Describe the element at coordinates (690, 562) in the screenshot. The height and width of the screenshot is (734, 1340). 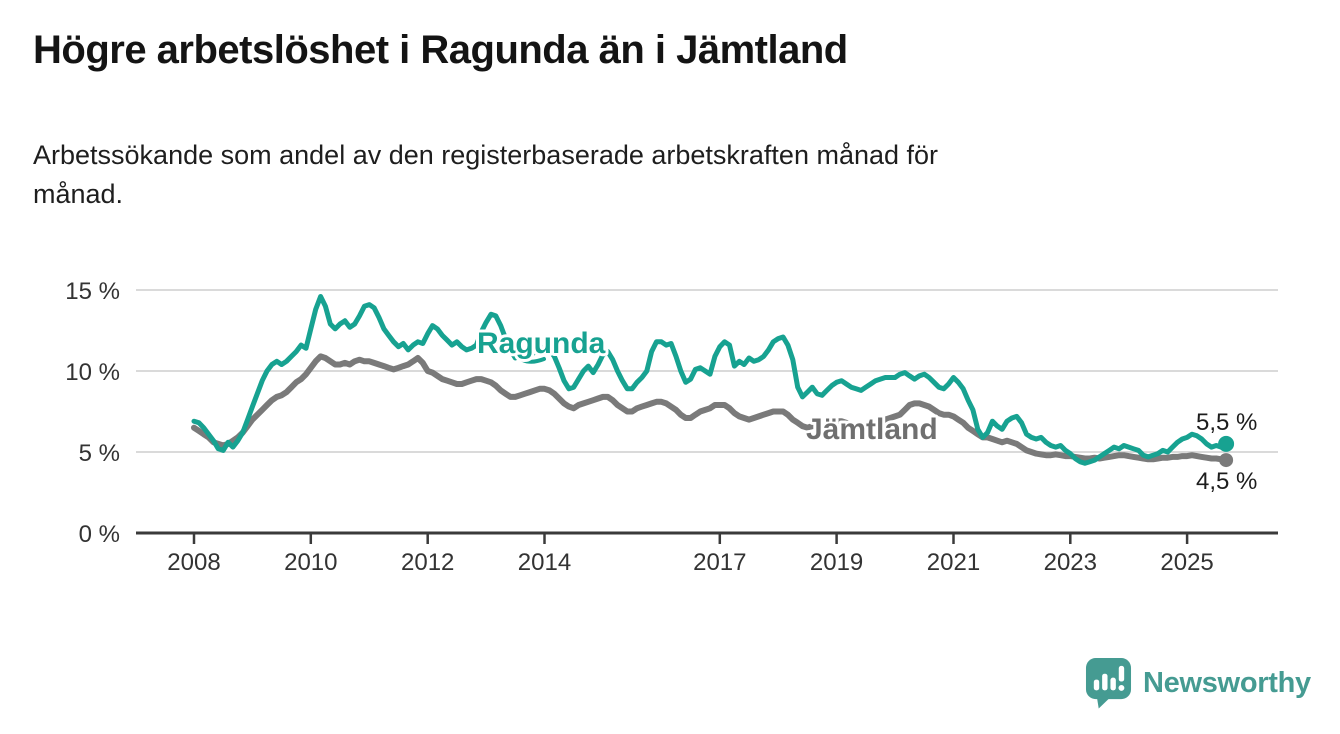
I see `x-axis-tick-labels: 2008 2010 2012 2014 2017 2019 2021 2023 2025` at that location.